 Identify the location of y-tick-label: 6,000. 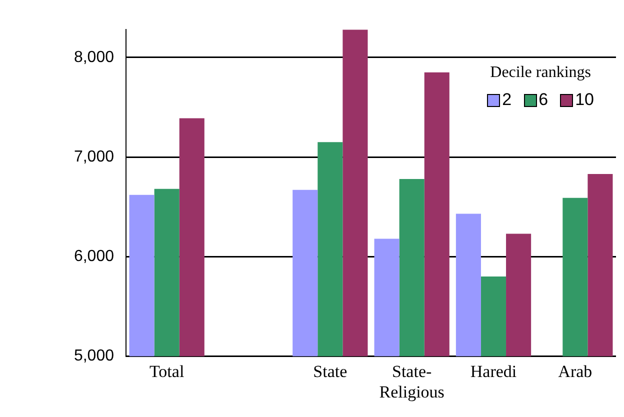
(94, 257).